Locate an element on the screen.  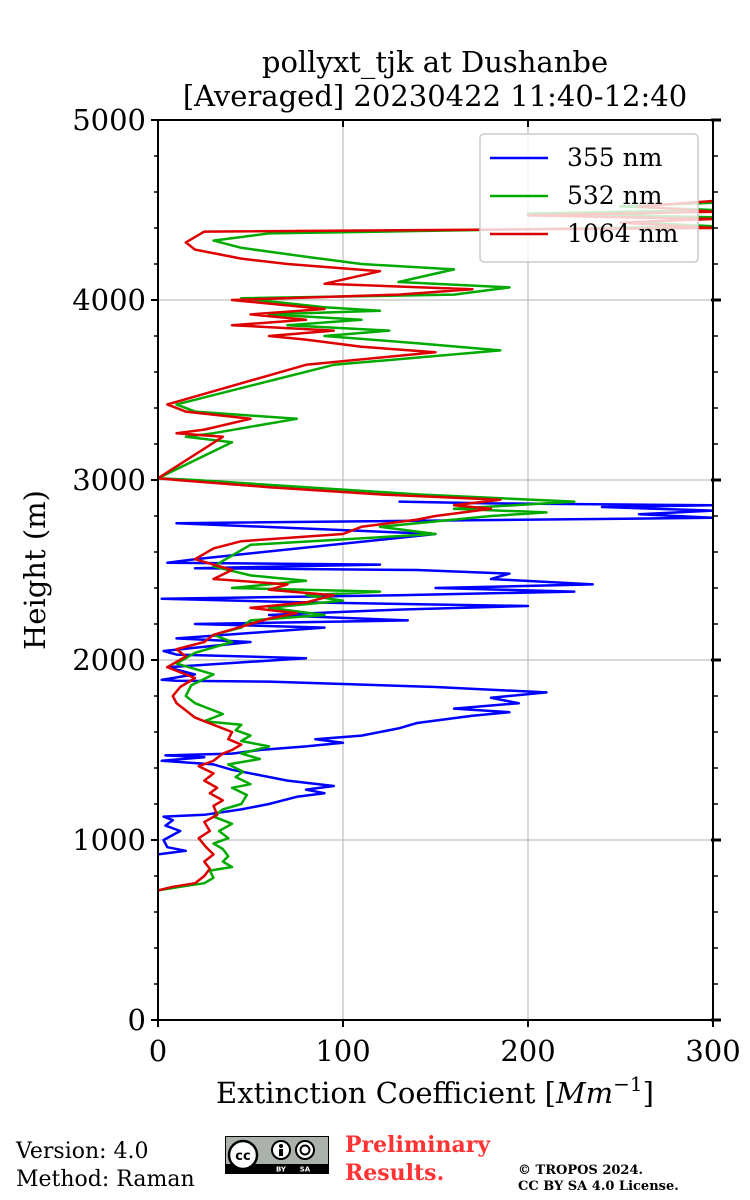
legend-box is located at coordinates (589, 198).